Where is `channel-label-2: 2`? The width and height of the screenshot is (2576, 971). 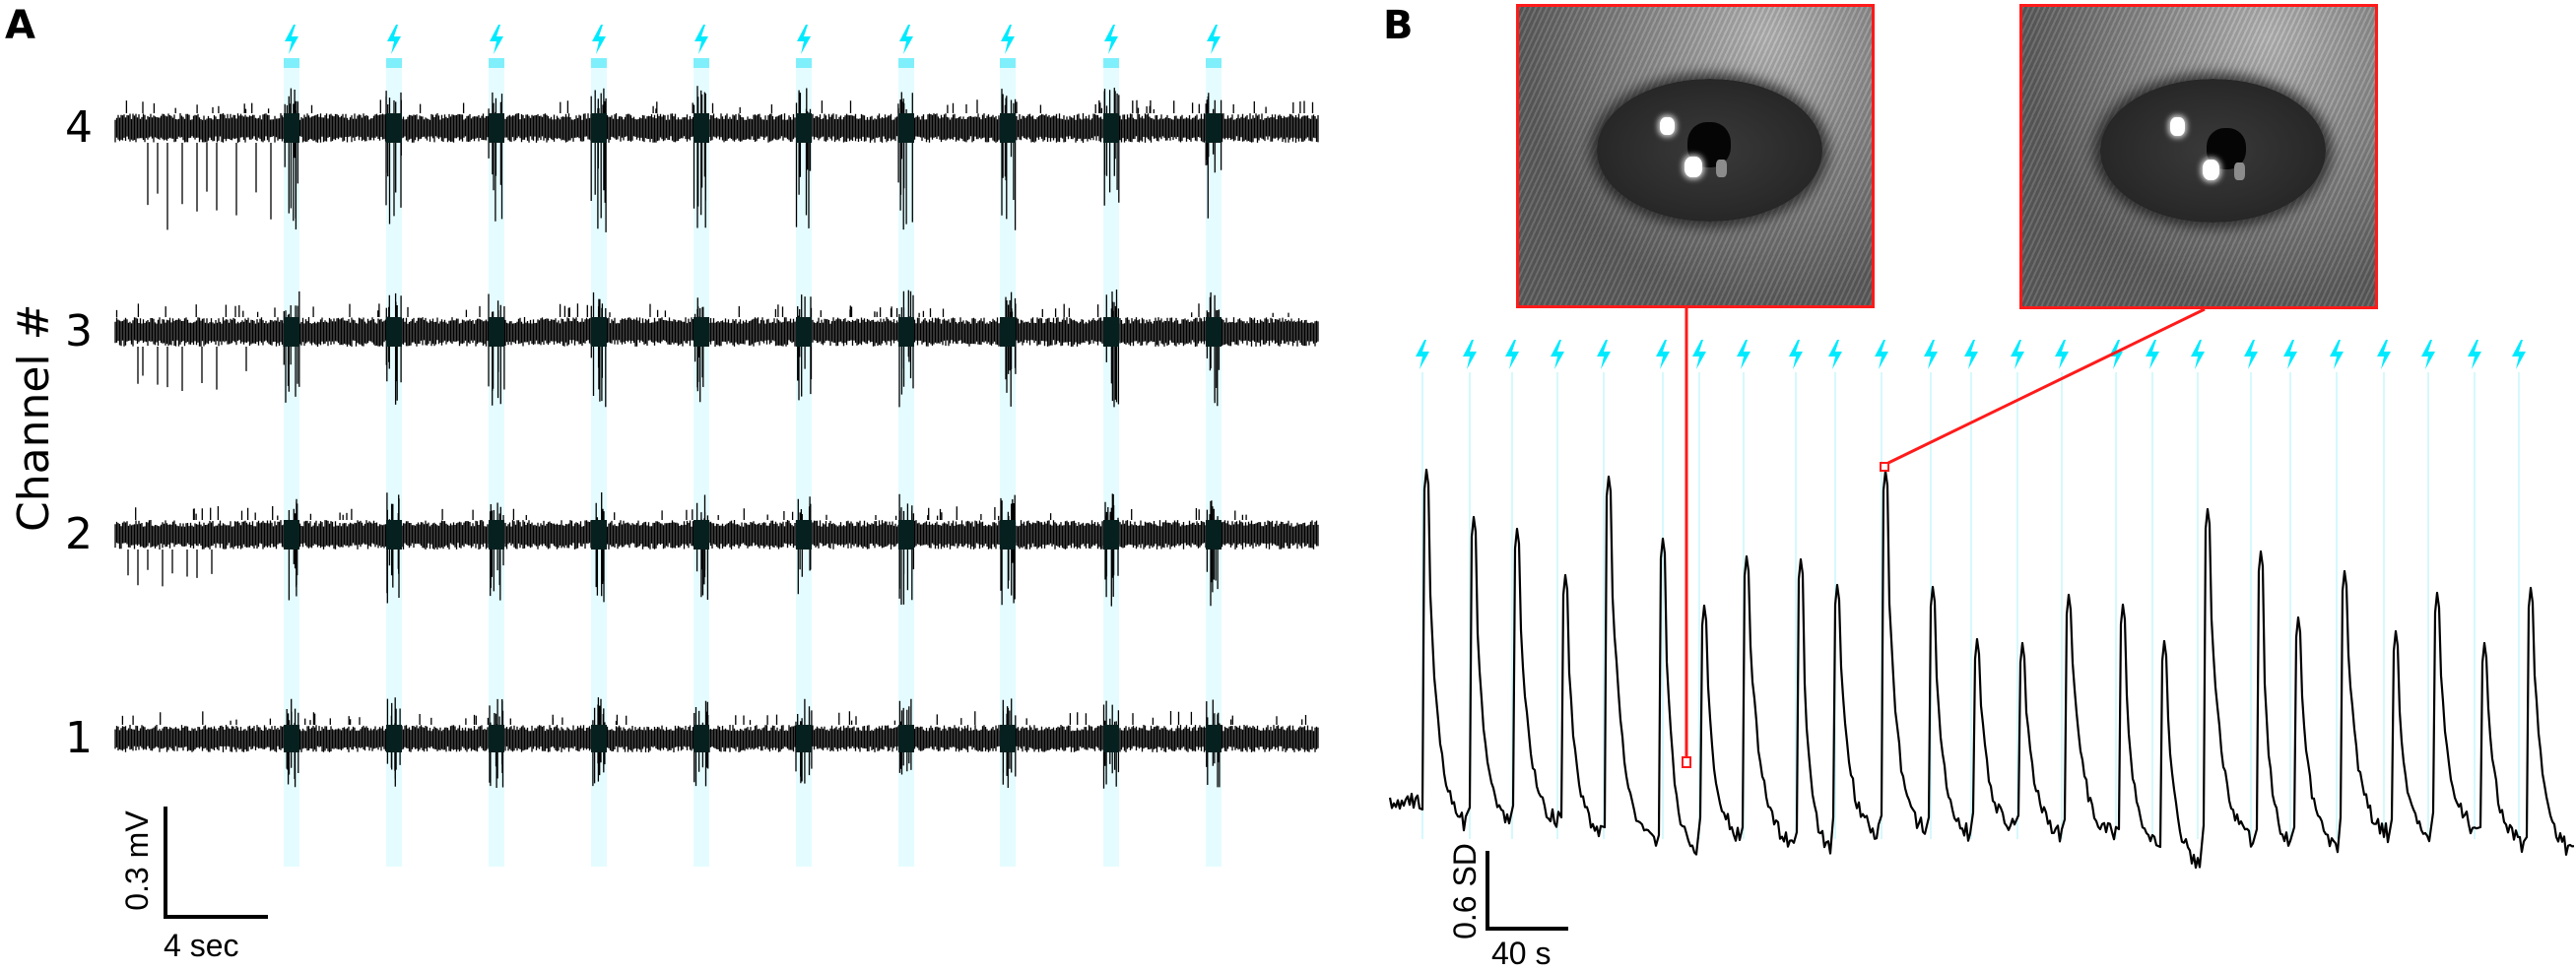
channel-label-2: 2 is located at coordinates (79, 534).